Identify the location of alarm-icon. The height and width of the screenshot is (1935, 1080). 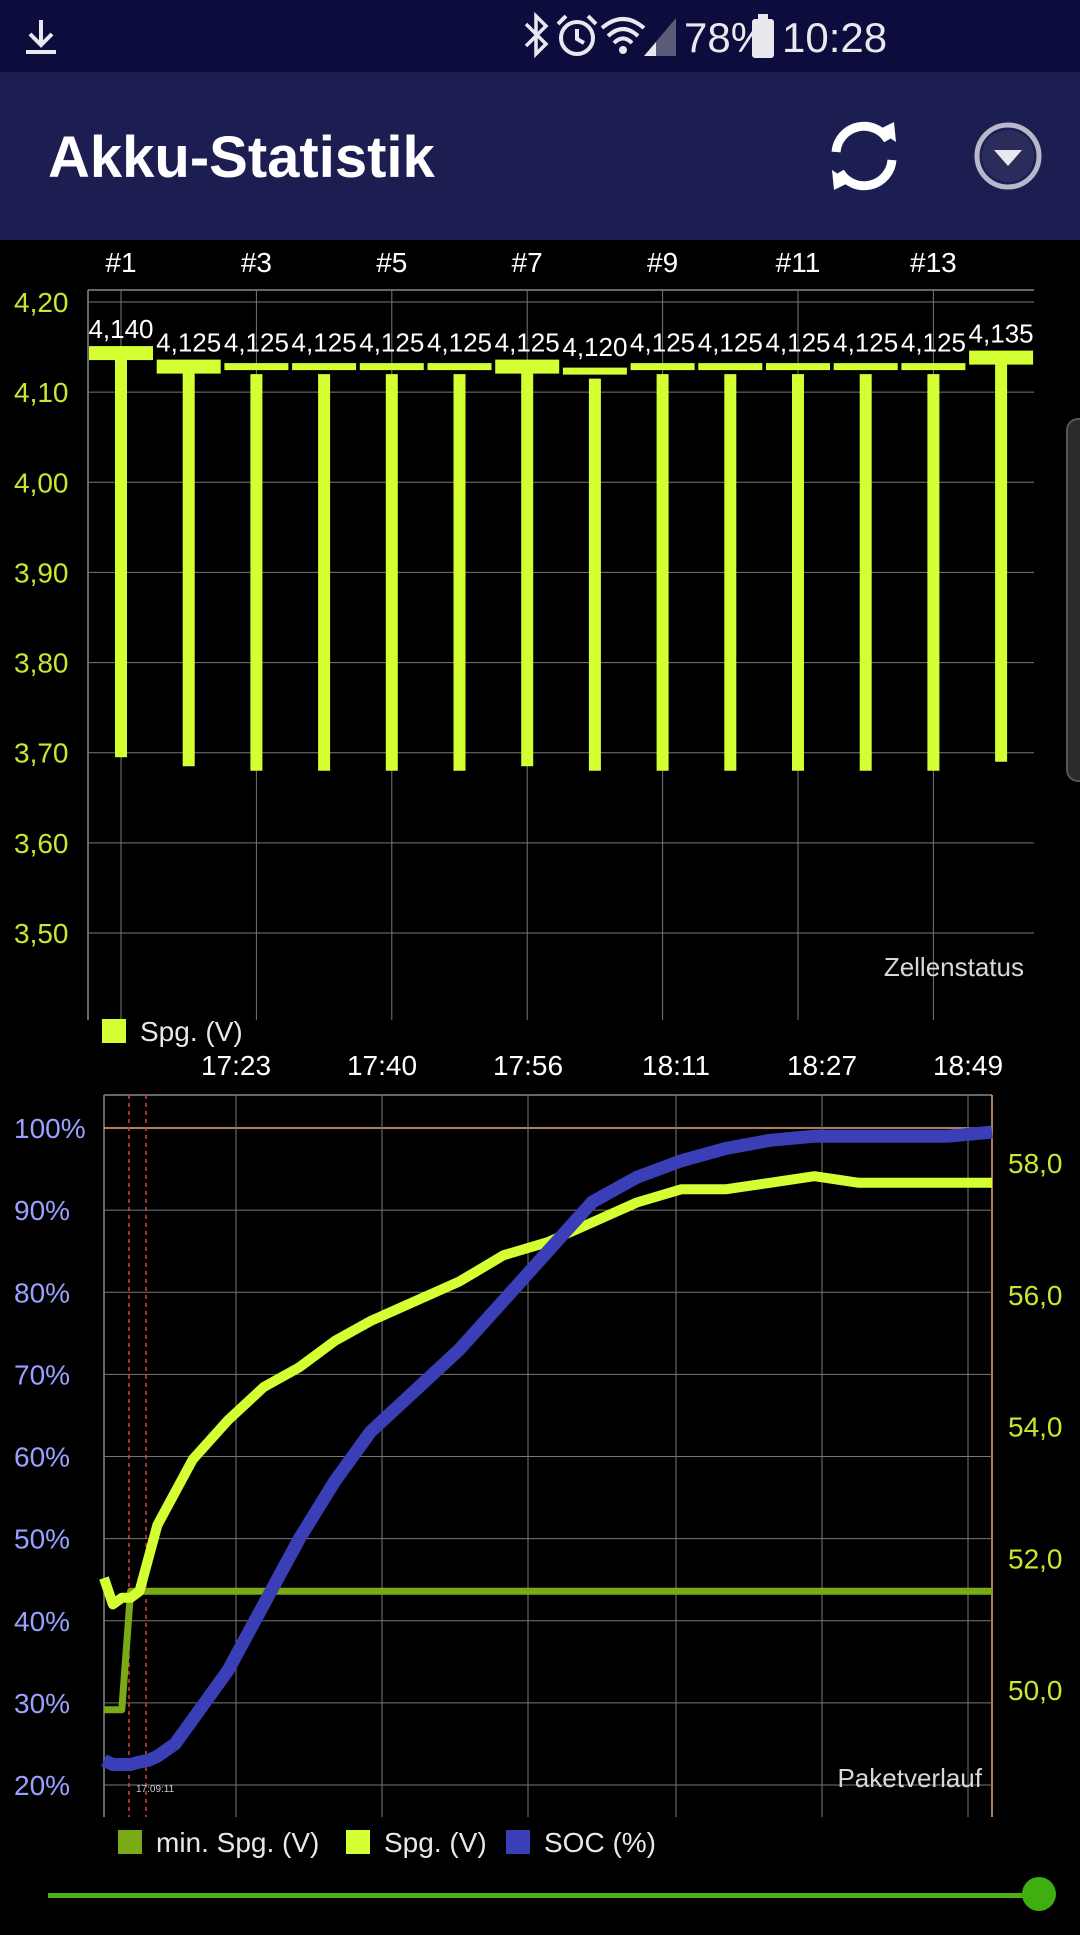
(577, 35).